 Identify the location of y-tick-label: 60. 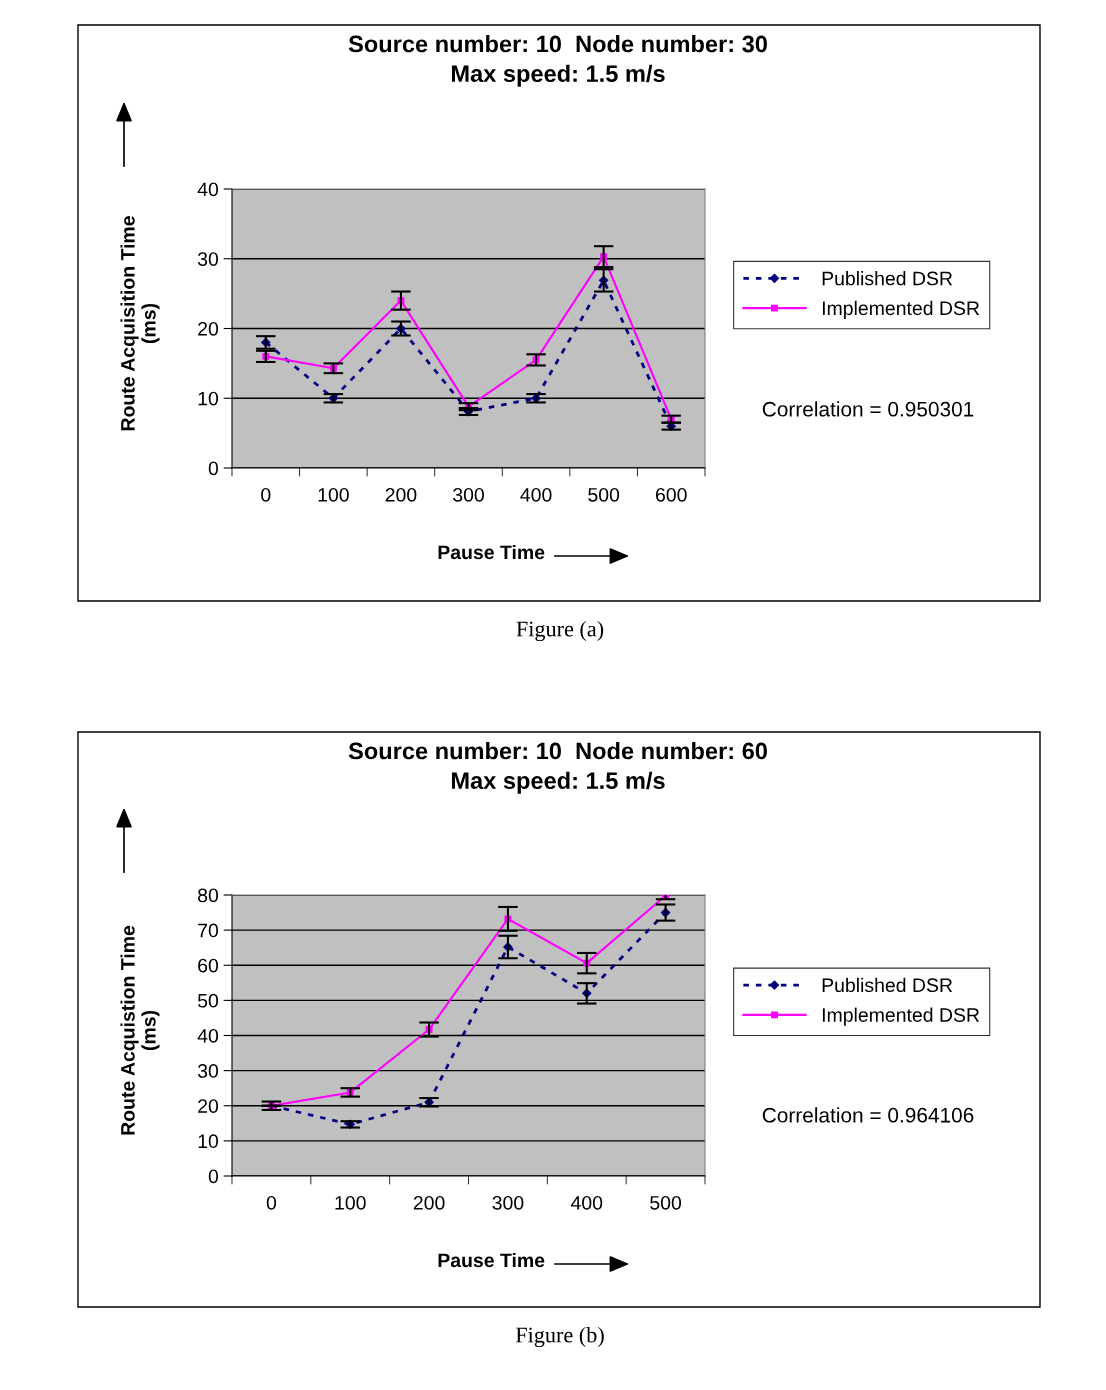
(208, 965).